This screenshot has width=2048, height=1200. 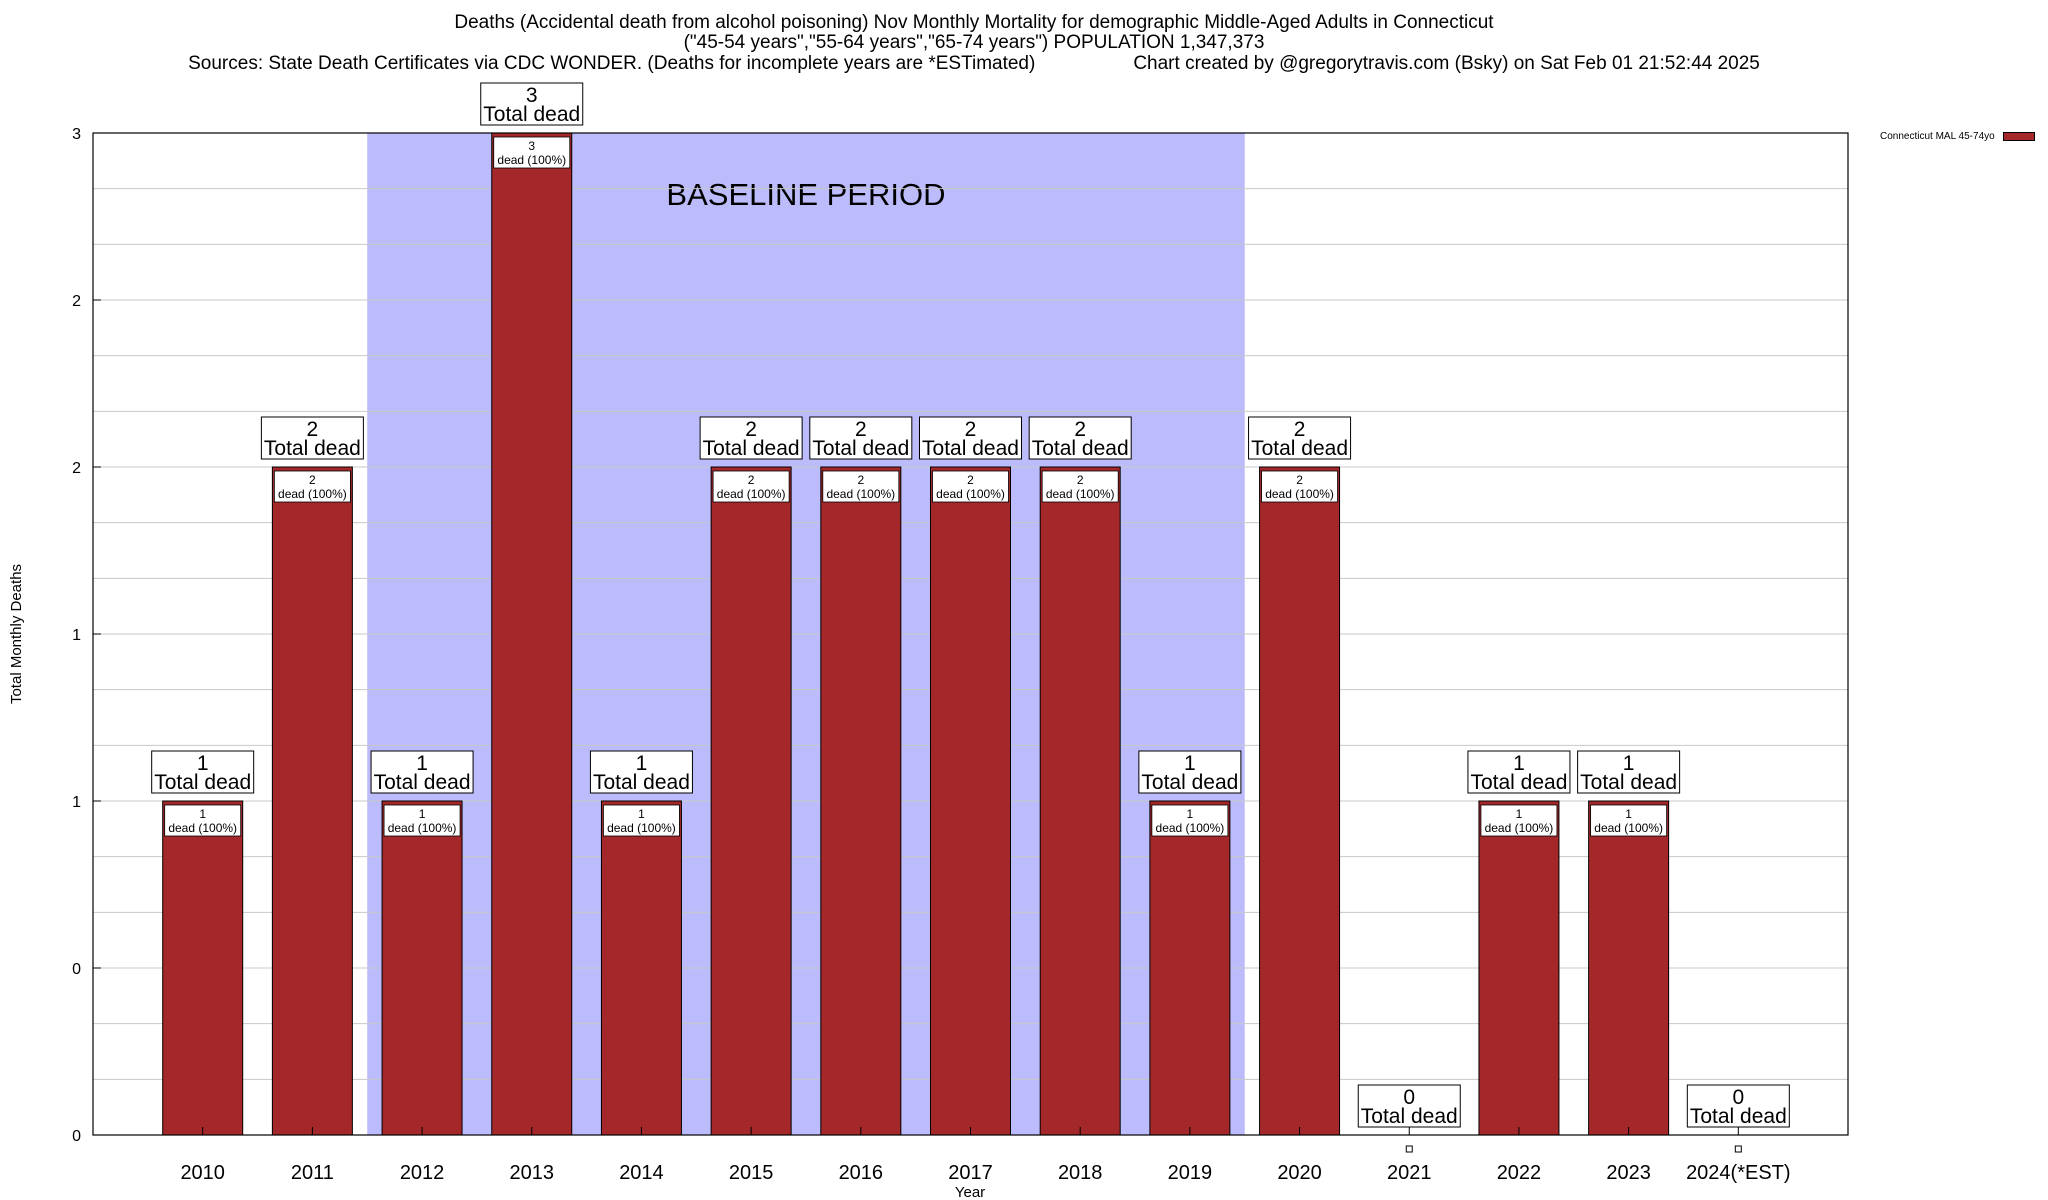 I want to click on x-tick-label: 2018, so click(x=1080, y=1173).